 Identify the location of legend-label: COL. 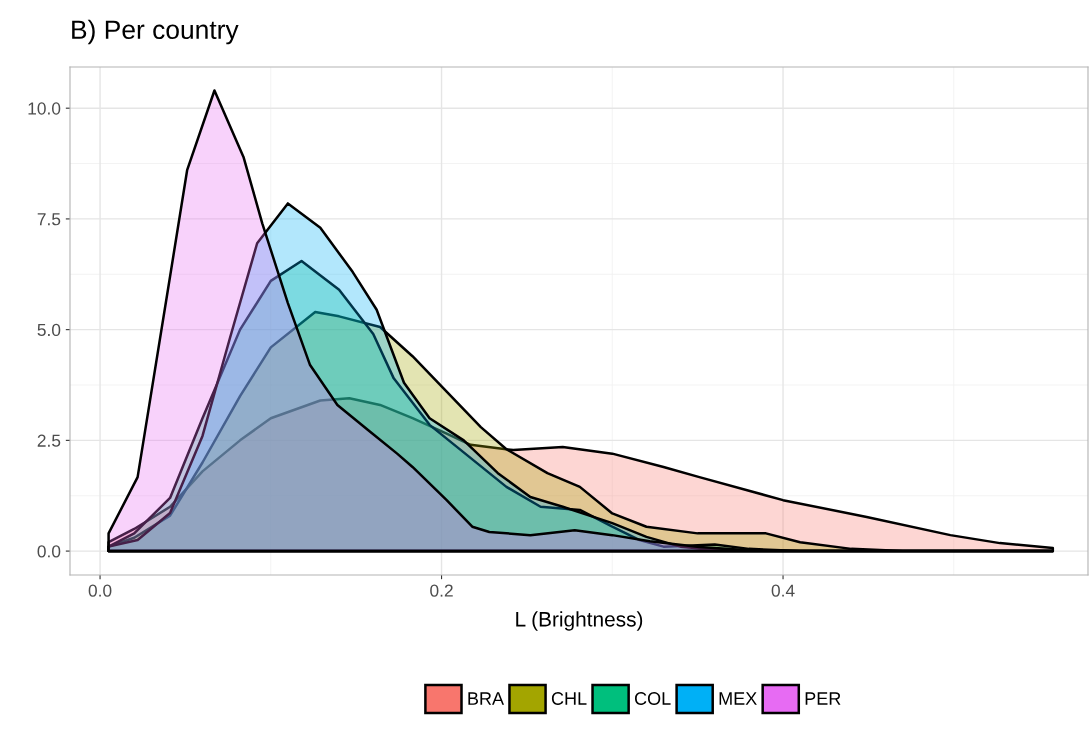
(652, 698).